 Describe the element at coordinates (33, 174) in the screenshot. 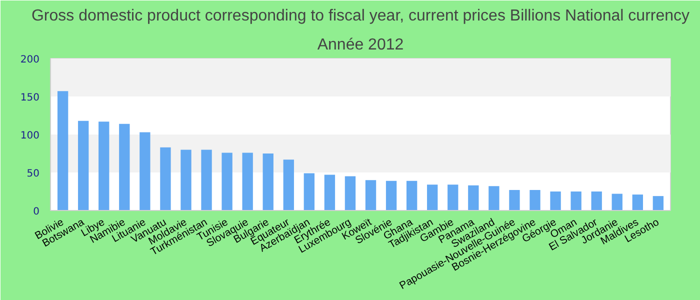

I see `y-tick-label: 50` at that location.